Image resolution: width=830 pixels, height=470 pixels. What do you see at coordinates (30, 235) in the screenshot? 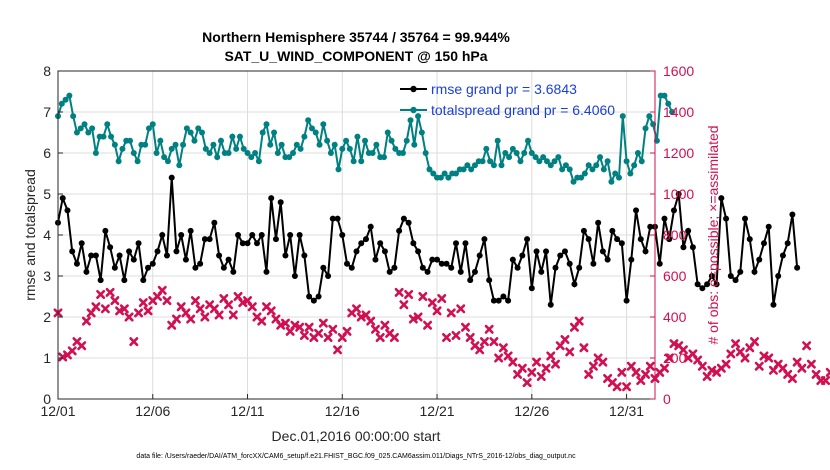
I see `y-axis-left-label: rmse and totalspread` at bounding box center [30, 235].